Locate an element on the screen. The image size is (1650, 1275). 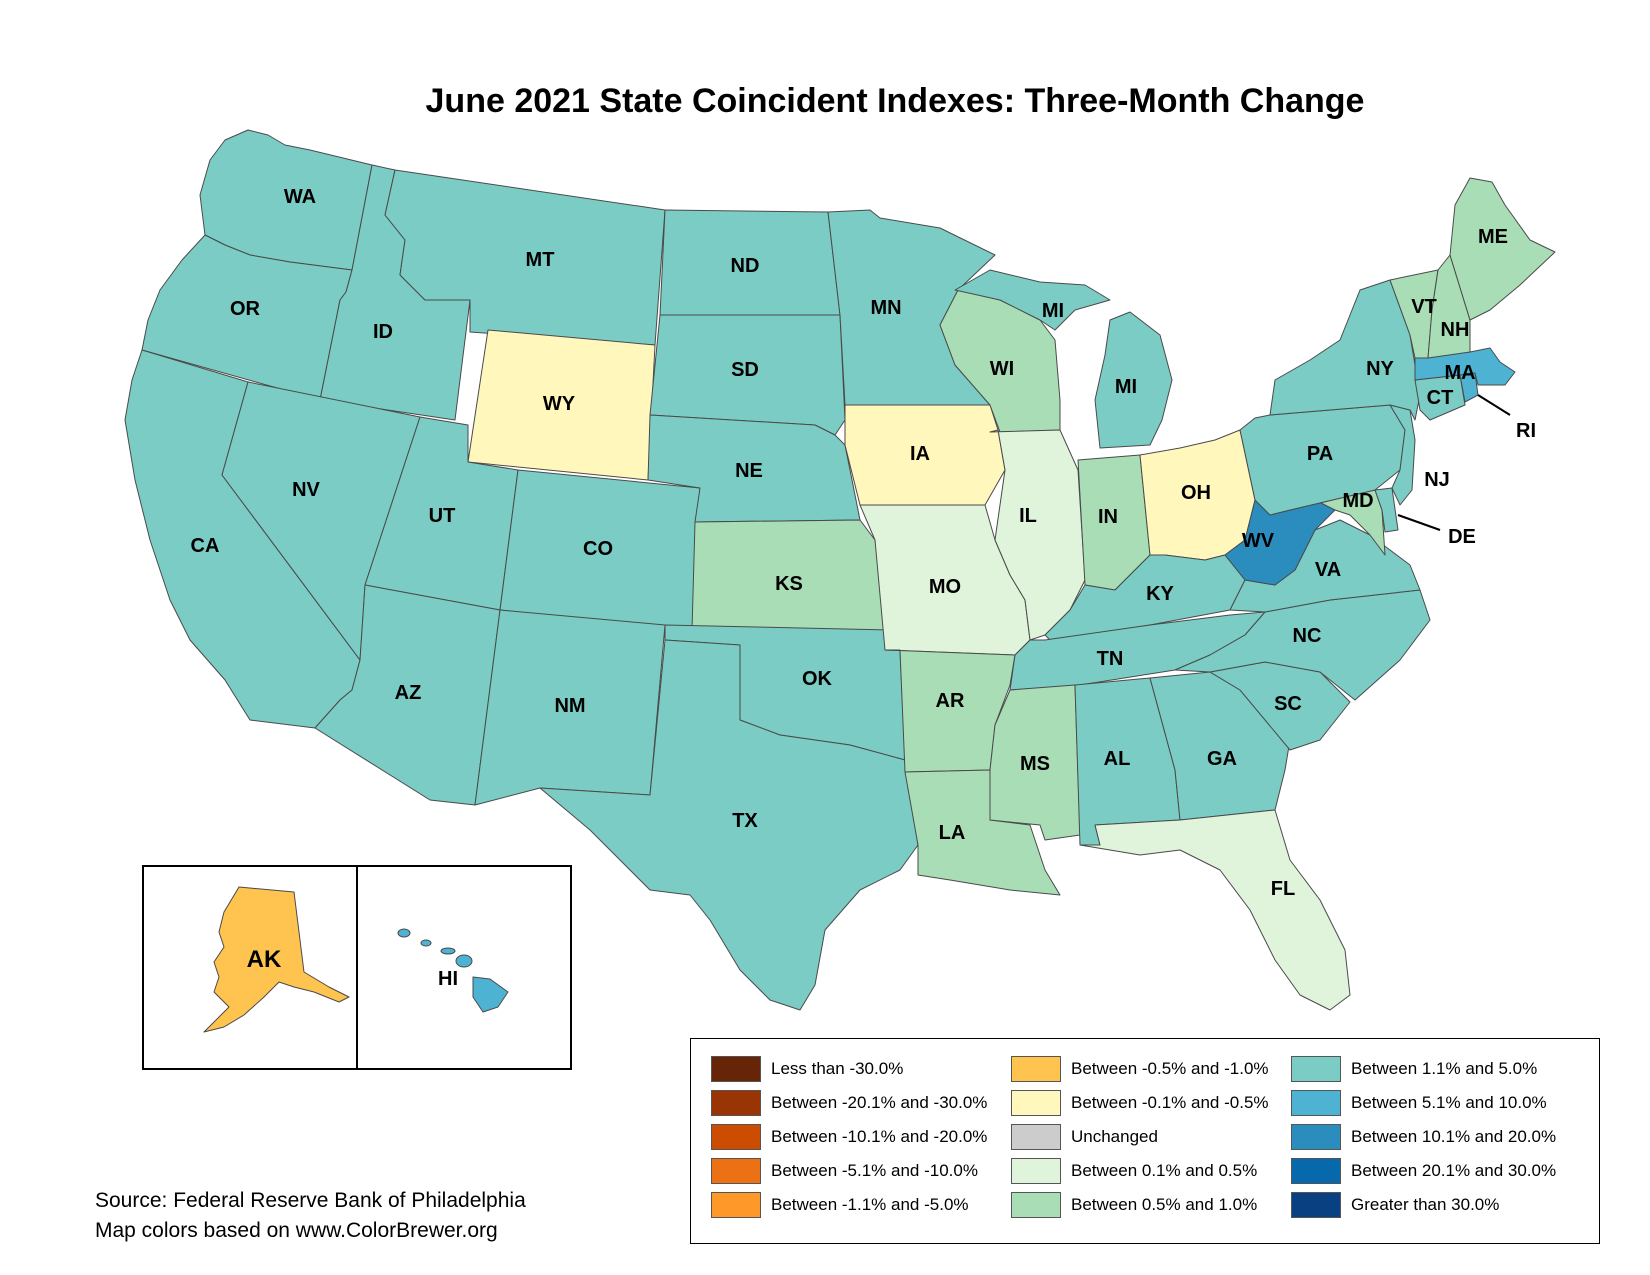
label-hi: HI is located at coordinates (448, 979).